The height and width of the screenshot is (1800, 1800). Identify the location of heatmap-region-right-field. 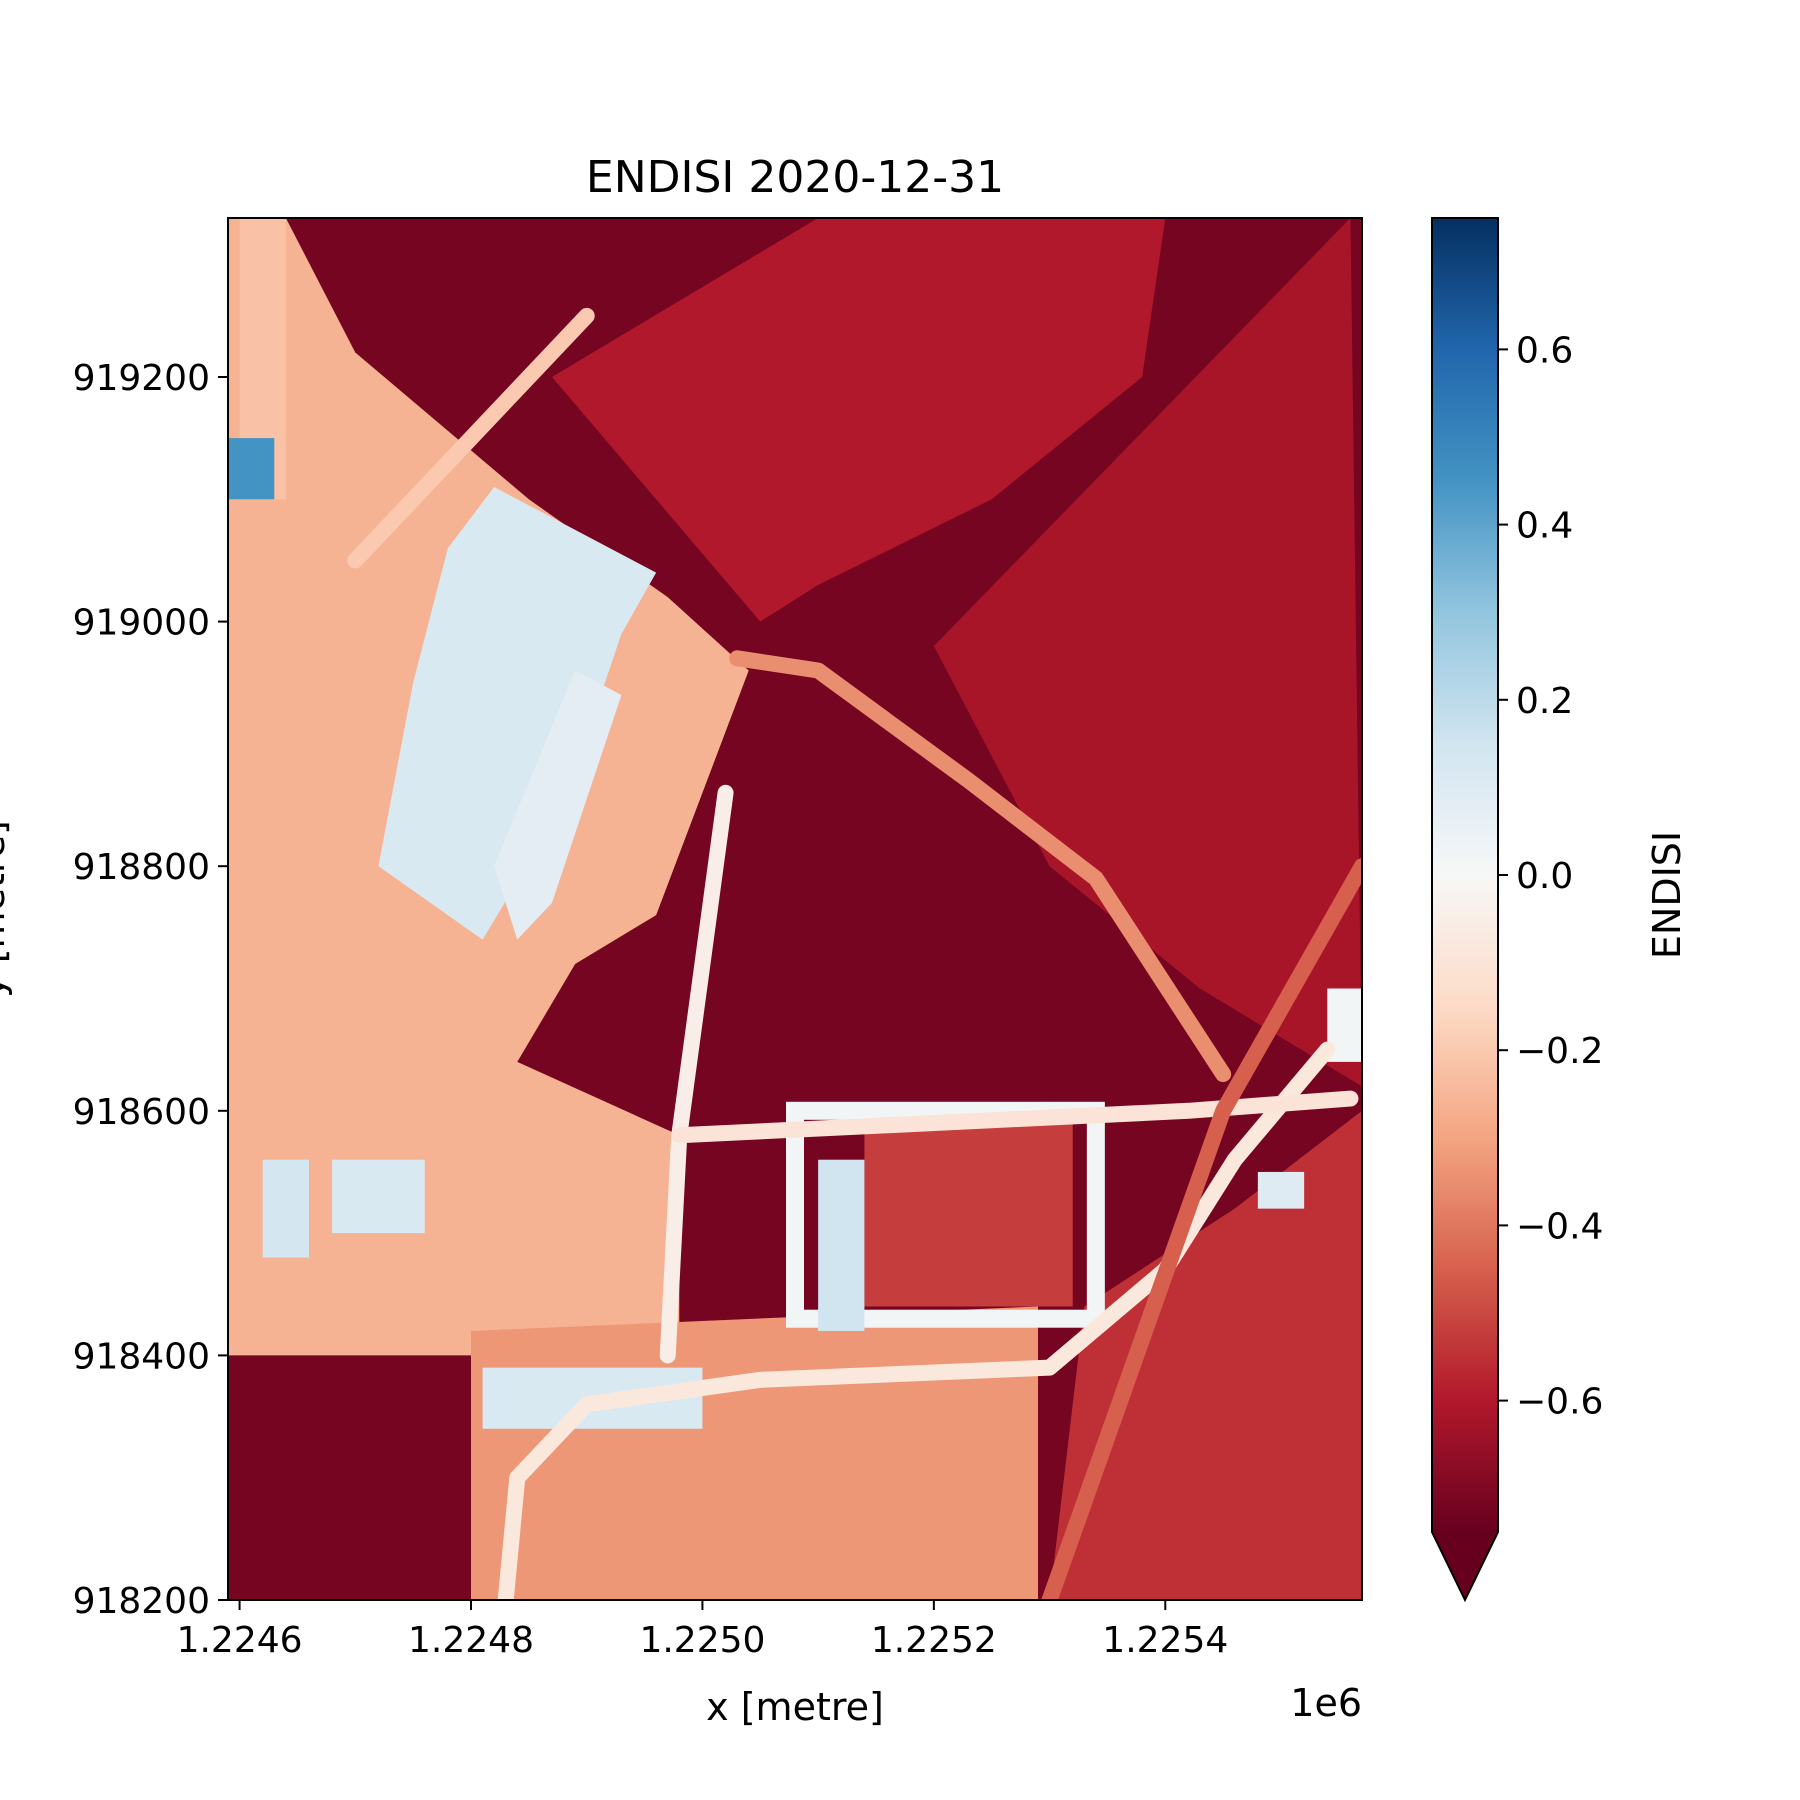
(1147, 652).